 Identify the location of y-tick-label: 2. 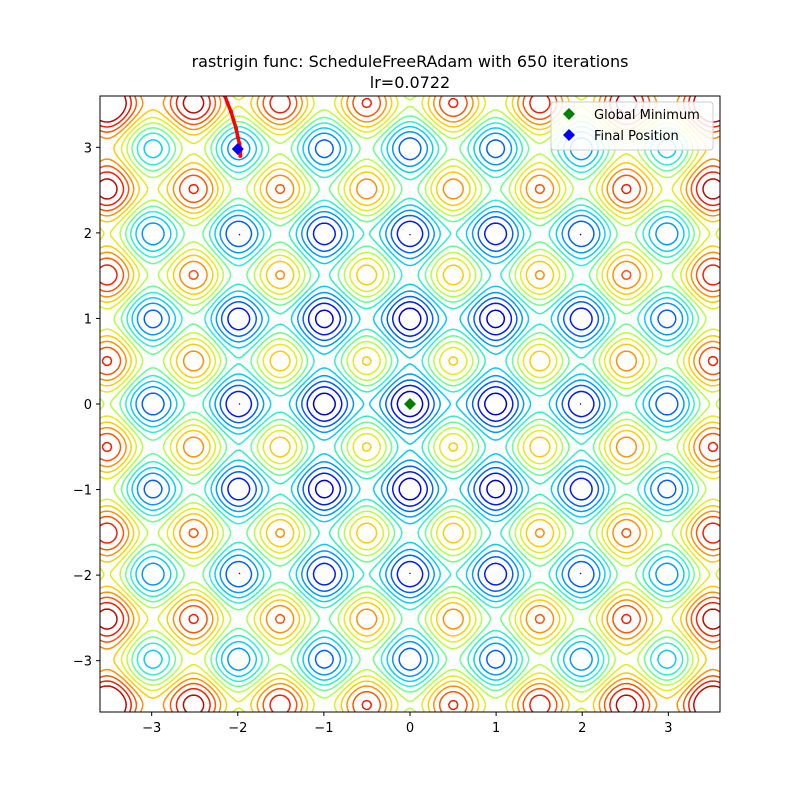
(88, 234).